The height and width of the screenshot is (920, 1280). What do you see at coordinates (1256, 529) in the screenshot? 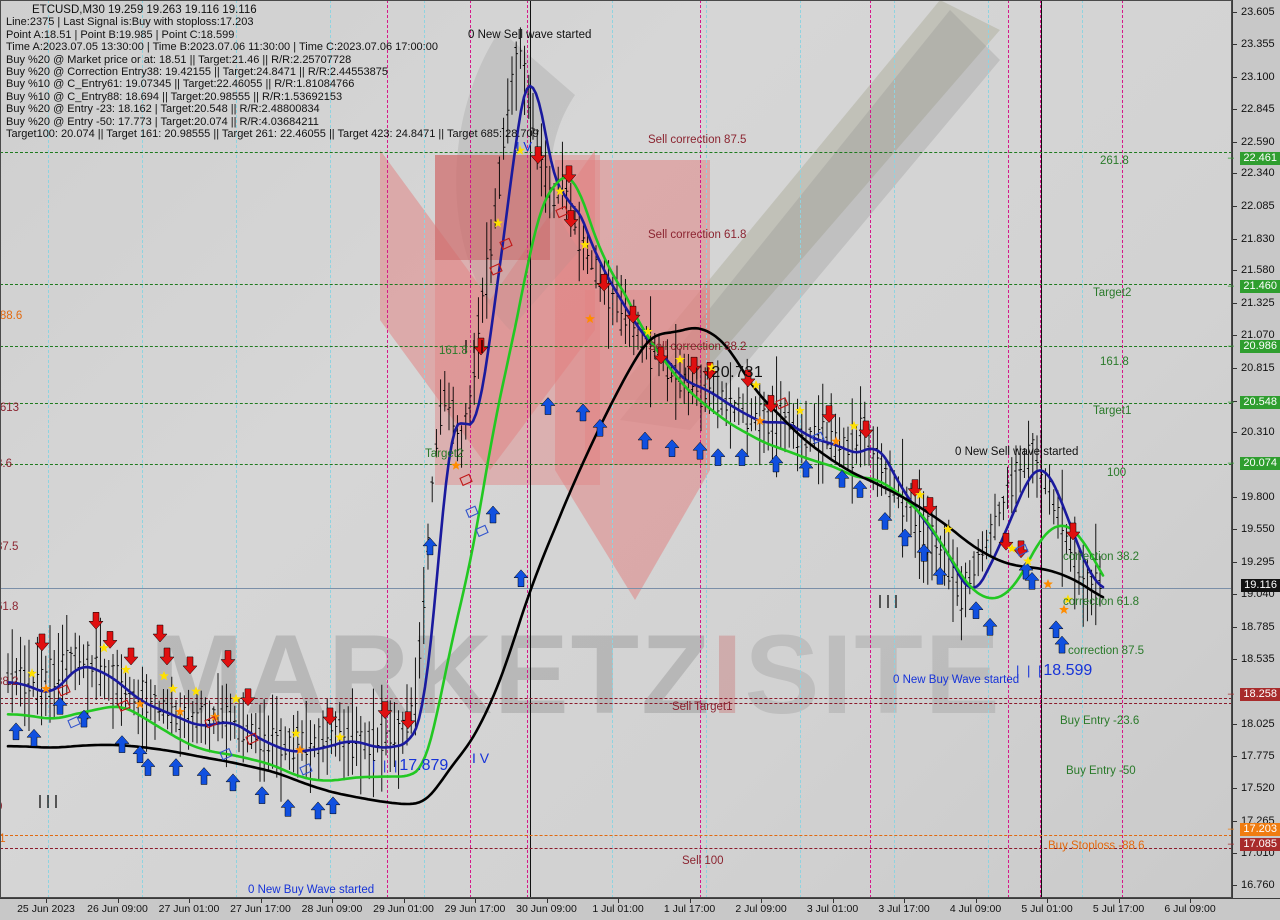
I see `price-tick: 19.550` at bounding box center [1256, 529].